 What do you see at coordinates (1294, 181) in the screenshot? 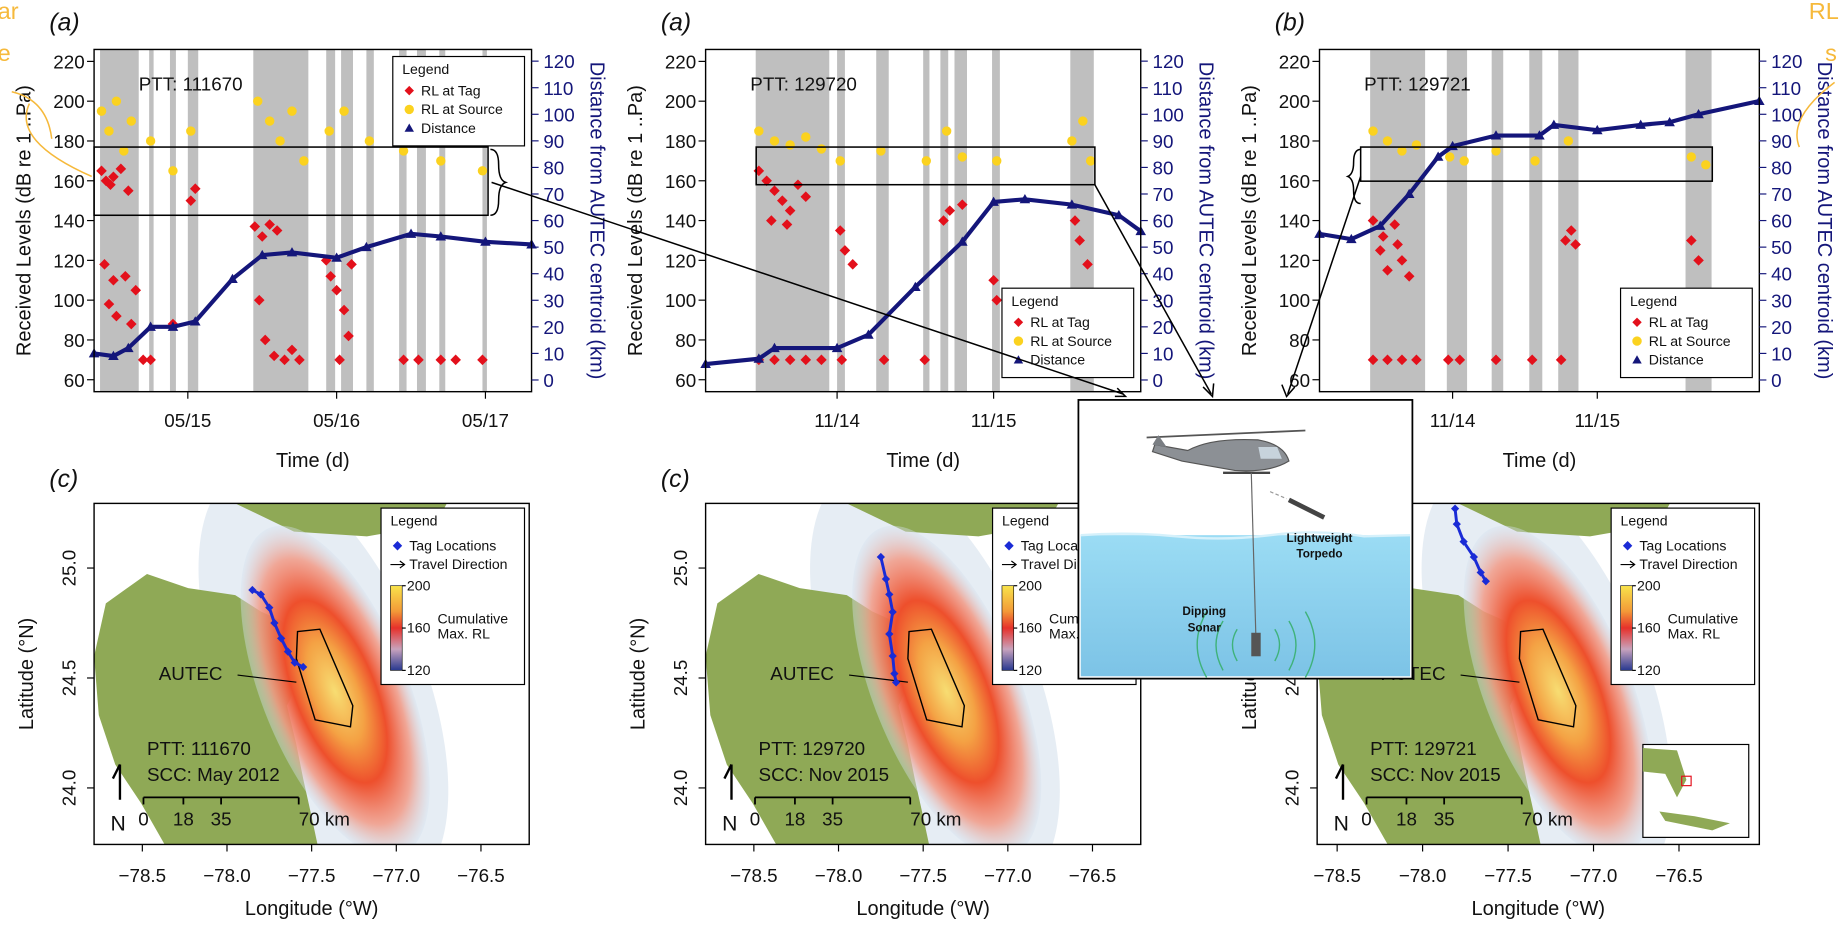
I see `y-tick-label: 160` at bounding box center [1294, 181].